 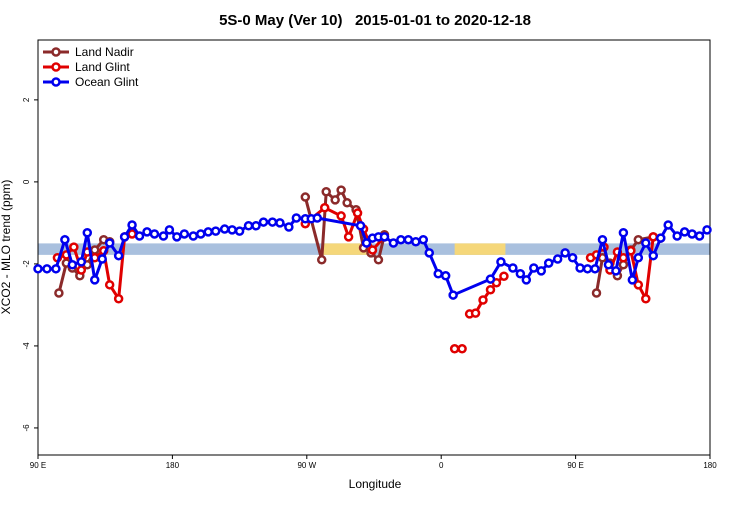 I want to click on y-tick-label: -2, so click(x=26, y=264).